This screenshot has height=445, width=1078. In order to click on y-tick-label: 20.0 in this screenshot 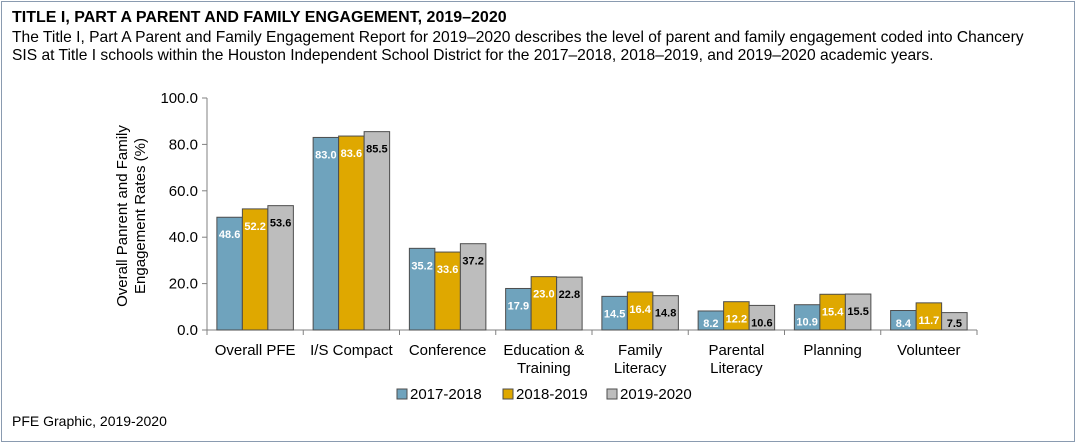, I will do `click(183, 284)`.